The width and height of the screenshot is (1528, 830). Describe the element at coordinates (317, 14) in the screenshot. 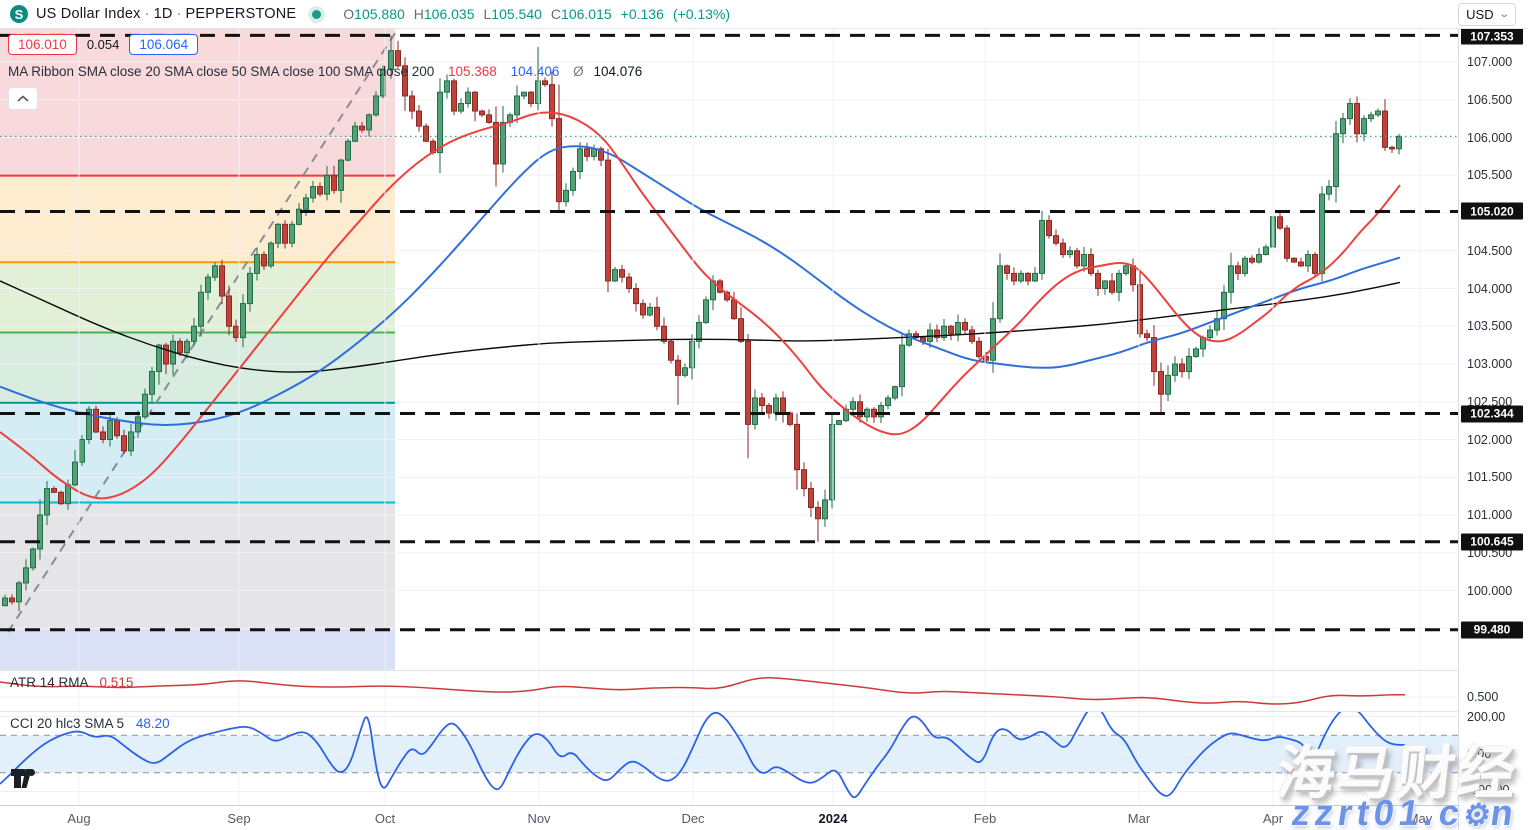

I see `market-status-icon` at that location.